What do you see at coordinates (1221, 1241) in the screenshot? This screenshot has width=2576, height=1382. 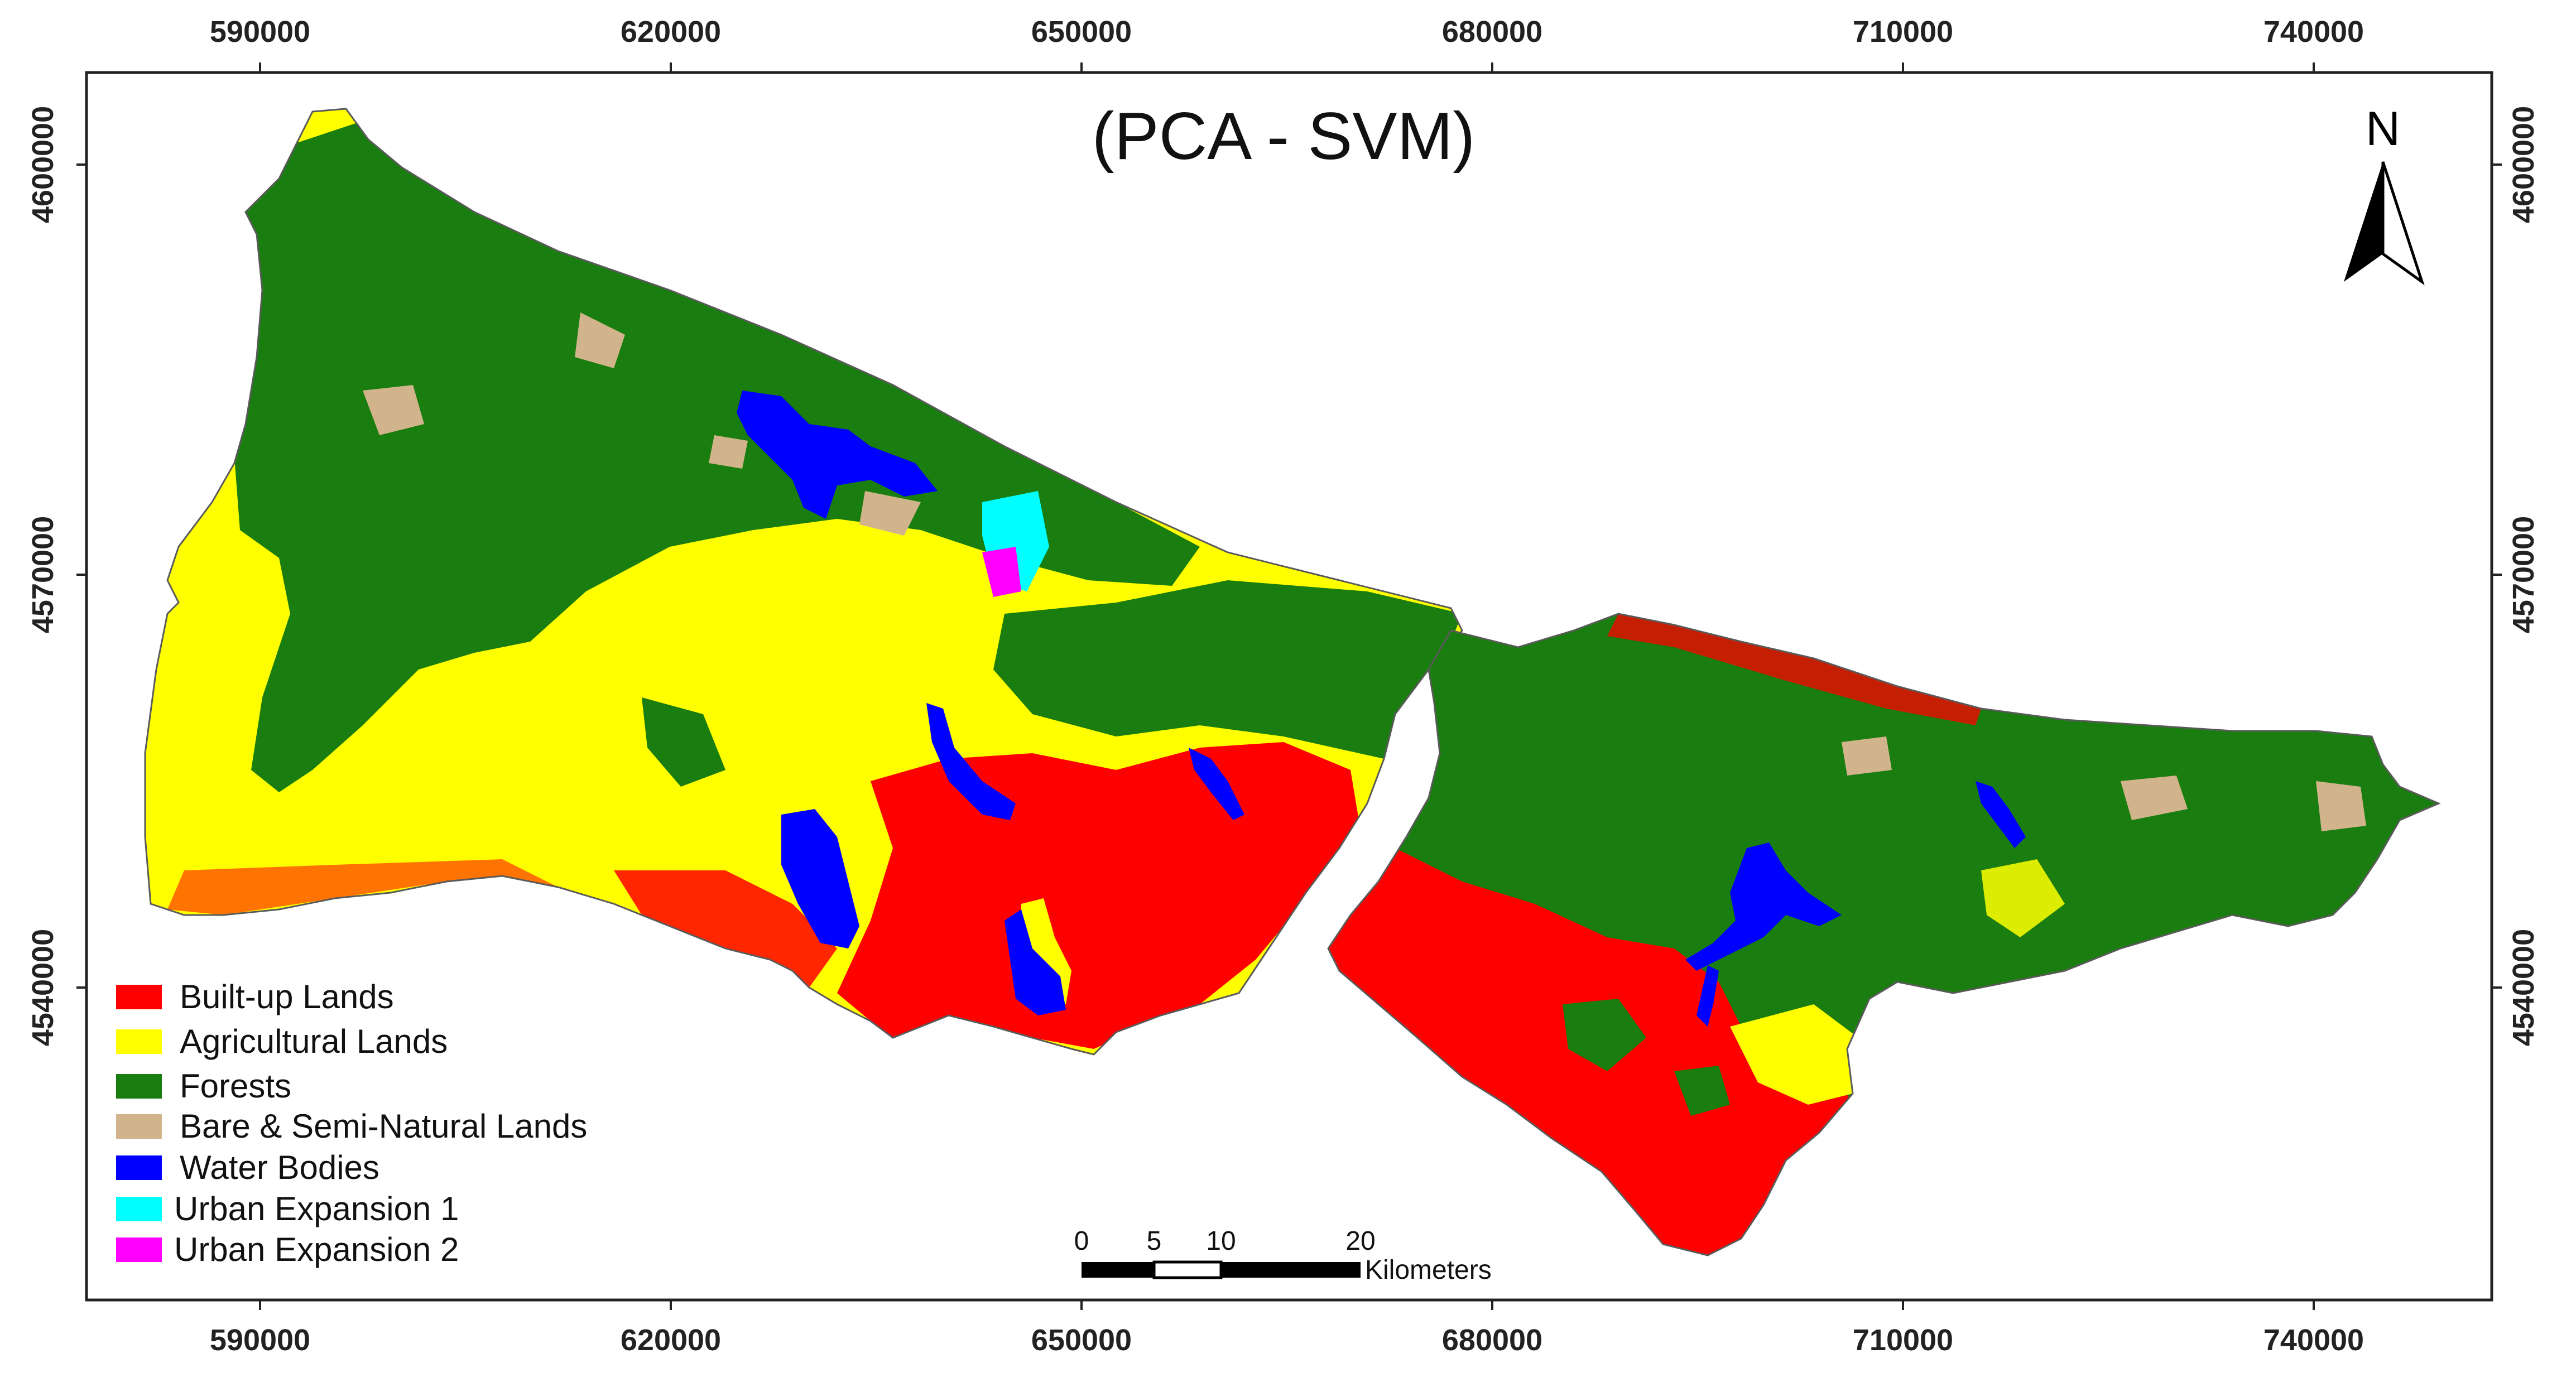 I see `scale-tick-label: 10` at bounding box center [1221, 1241].